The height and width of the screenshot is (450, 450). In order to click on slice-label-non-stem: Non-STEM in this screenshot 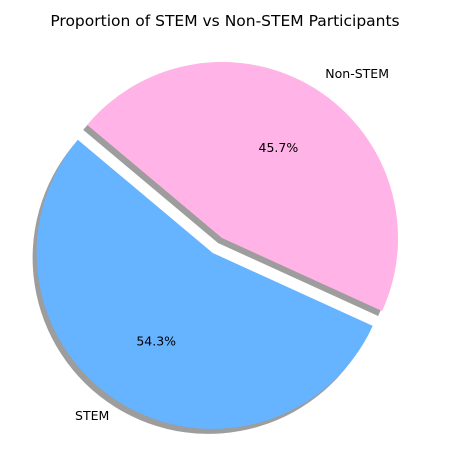, I will do `click(357, 73)`.